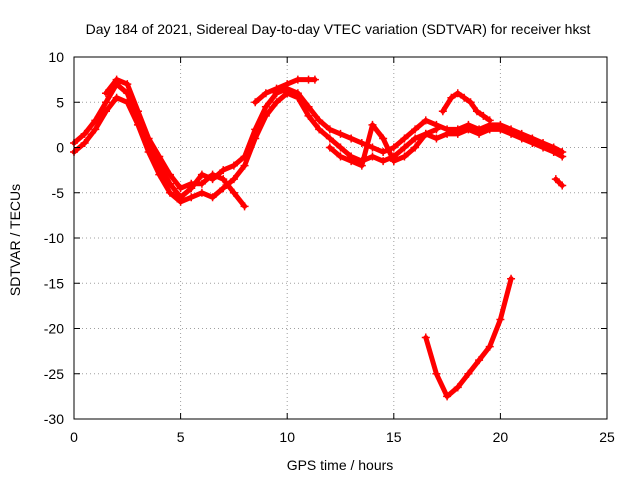 The width and height of the screenshot is (640, 480). Describe the element at coordinates (340, 465) in the screenshot. I see `x-axis-label: GPS time / hours` at that location.